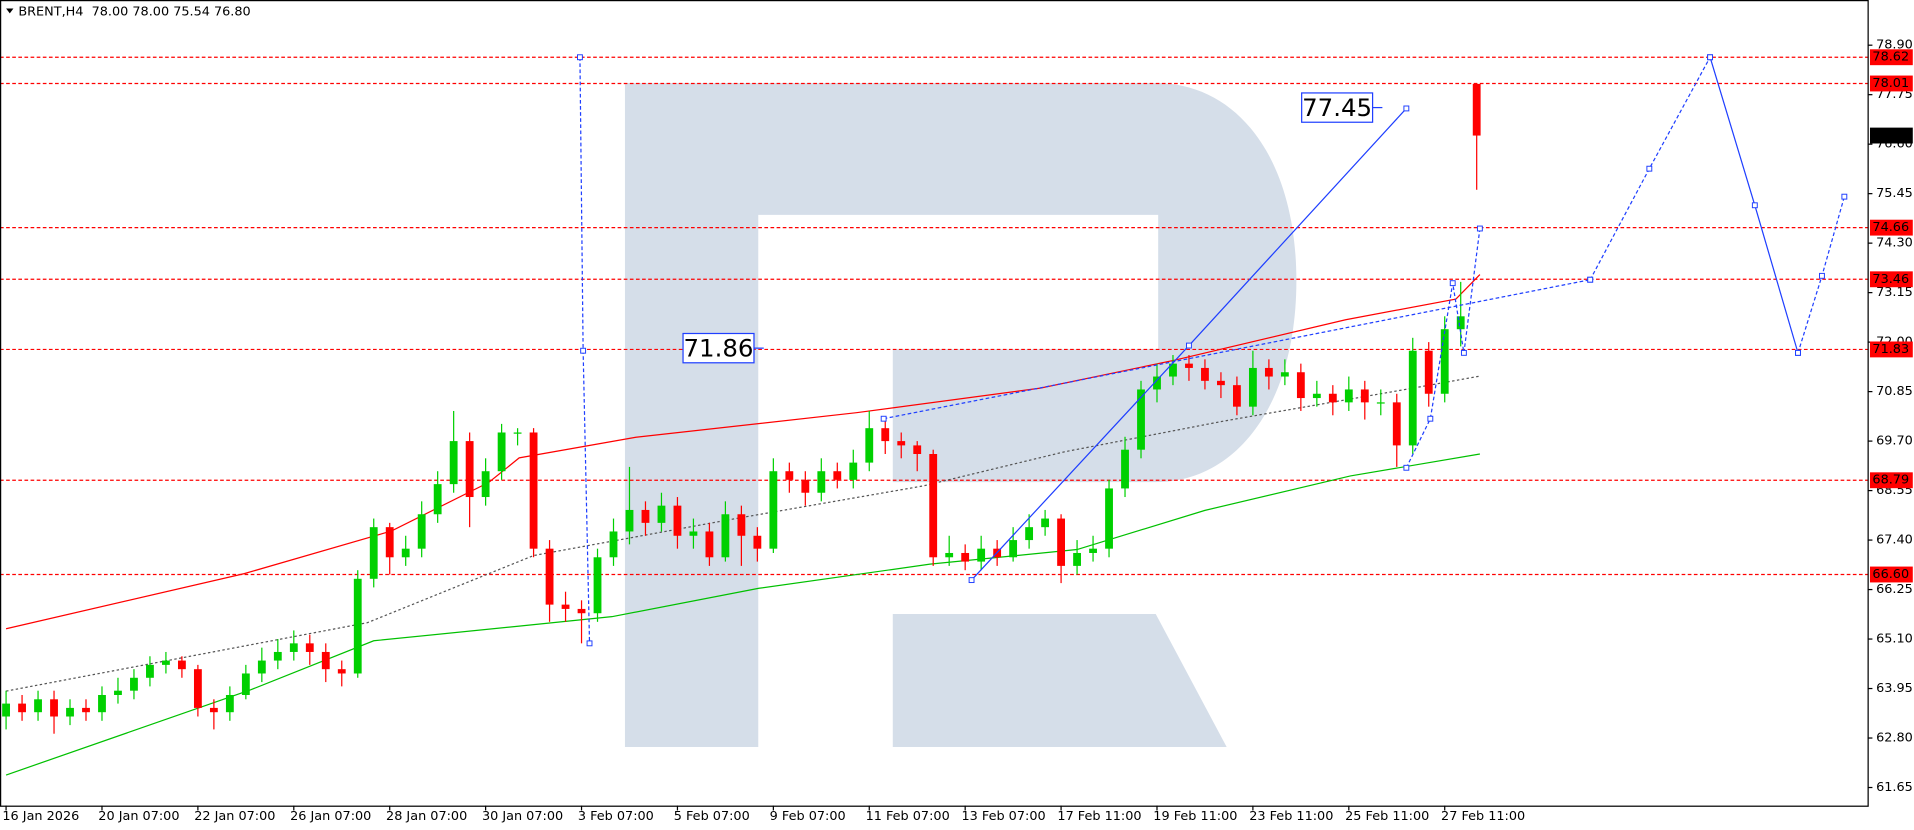 Image resolution: width=1914 pixels, height=830 pixels. I want to click on x-tick-label: 19 Feb 11:00, so click(1195, 816).